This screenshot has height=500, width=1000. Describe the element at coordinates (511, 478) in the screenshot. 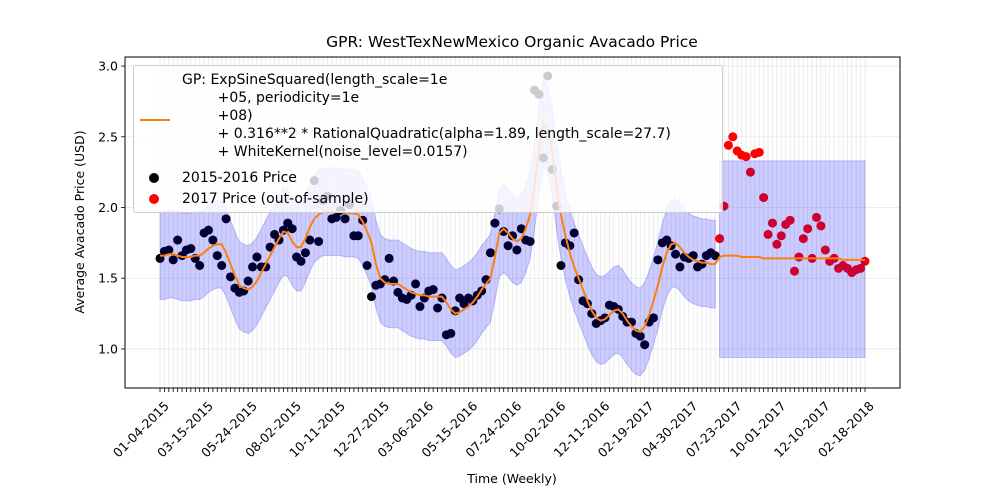

I see `x-axis-label: Time (Weekly)` at that location.